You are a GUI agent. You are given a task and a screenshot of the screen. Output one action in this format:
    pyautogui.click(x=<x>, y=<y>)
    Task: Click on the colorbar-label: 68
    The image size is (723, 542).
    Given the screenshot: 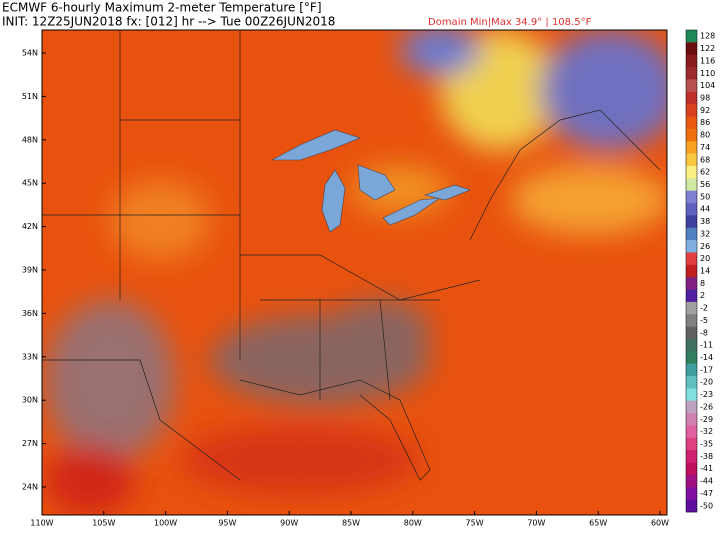 What is the action you would take?
    pyautogui.click(x=705, y=159)
    